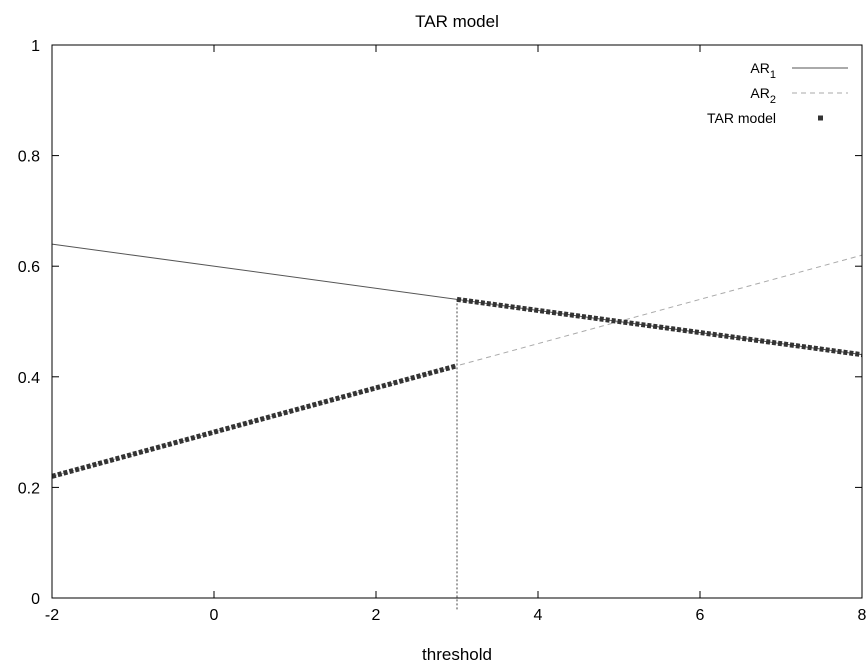 The width and height of the screenshot is (868, 664). What do you see at coordinates (376, 615) in the screenshot?
I see `x-tick-label: 2` at bounding box center [376, 615].